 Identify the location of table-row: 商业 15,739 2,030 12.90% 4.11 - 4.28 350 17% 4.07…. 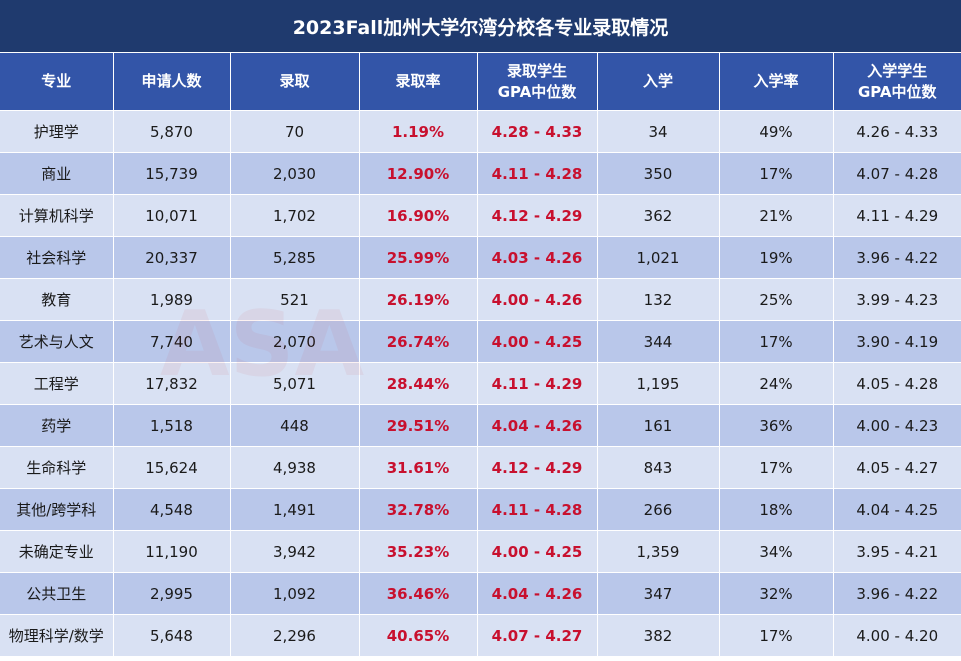
(480, 173).